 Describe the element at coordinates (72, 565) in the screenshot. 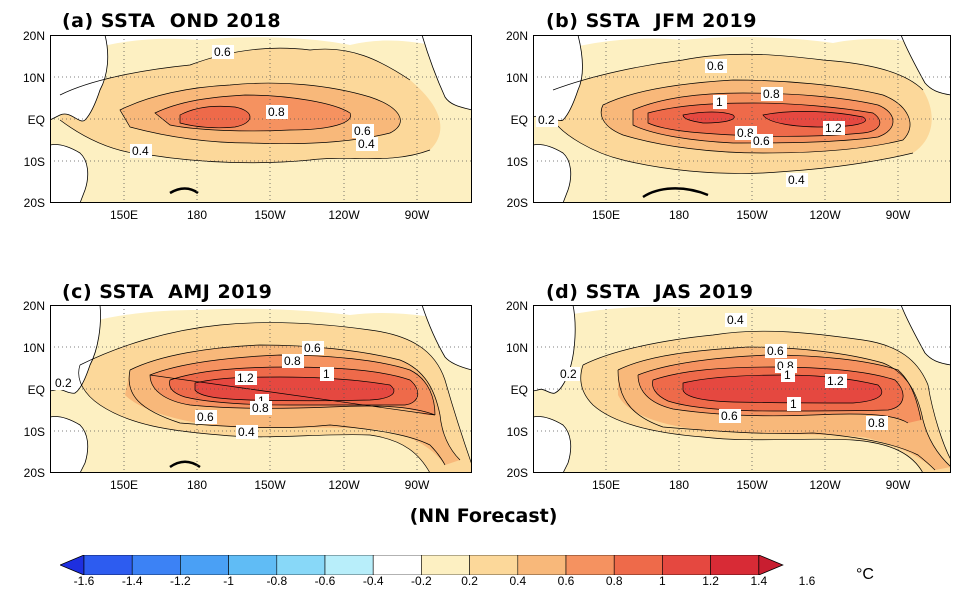

I see `colorbar-arrow-left` at that location.